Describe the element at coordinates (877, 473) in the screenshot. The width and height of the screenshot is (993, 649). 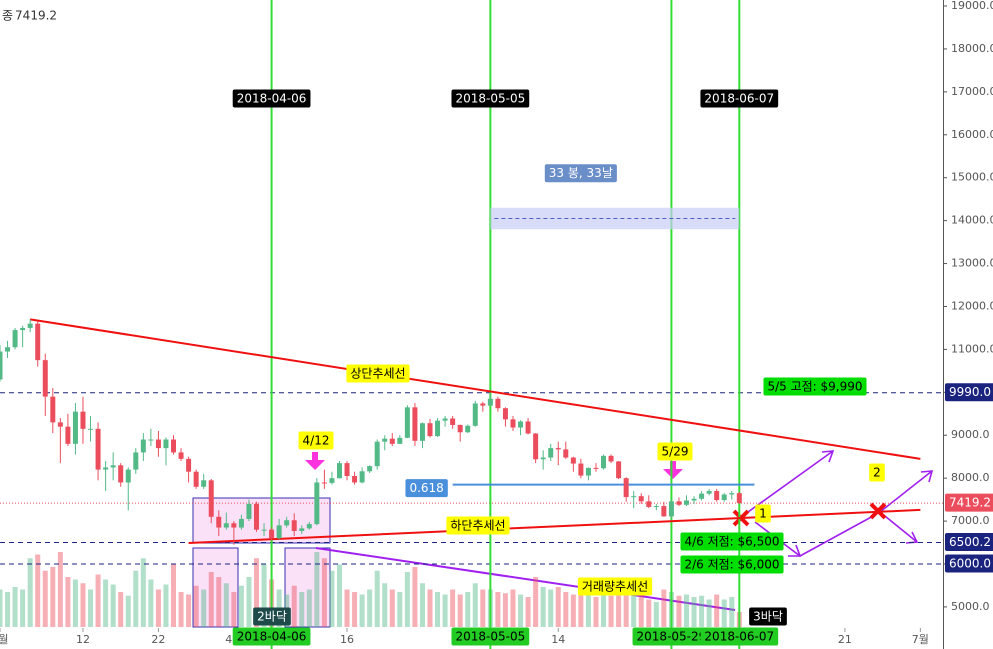
I see `note: 2` at that location.